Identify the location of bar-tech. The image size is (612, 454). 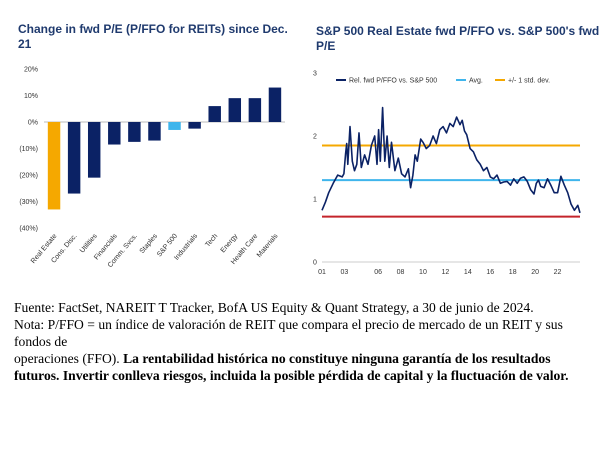
(214, 114).